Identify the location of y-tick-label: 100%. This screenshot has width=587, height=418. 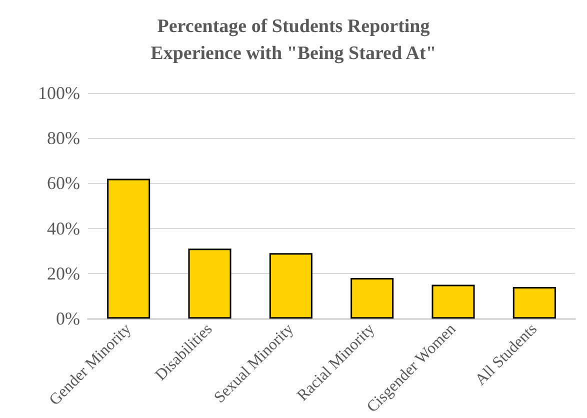
(59, 93).